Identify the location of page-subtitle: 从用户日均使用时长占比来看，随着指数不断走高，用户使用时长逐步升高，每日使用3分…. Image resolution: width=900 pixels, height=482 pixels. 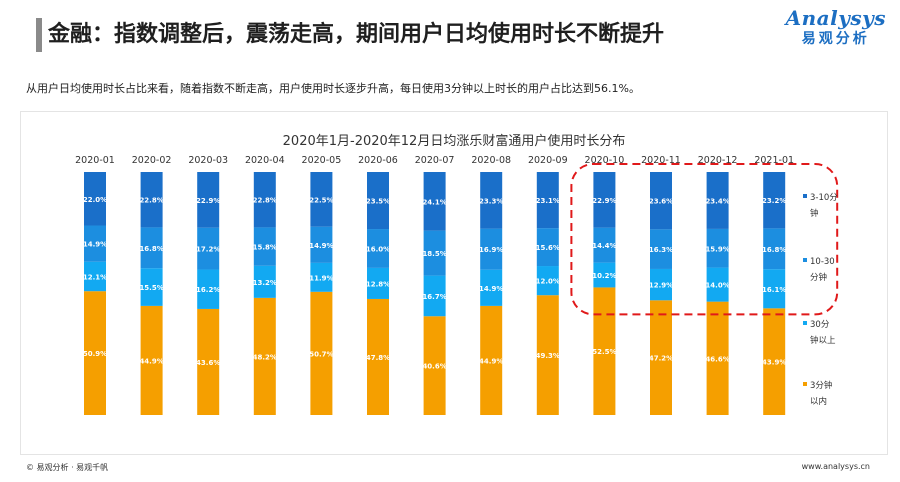
(333, 88).